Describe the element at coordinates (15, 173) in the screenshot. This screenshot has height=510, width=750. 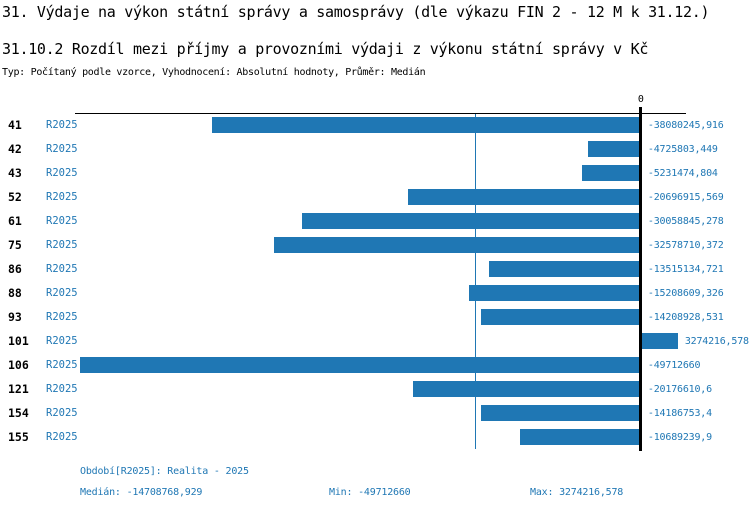
I see `row-category-label: 43` at that location.